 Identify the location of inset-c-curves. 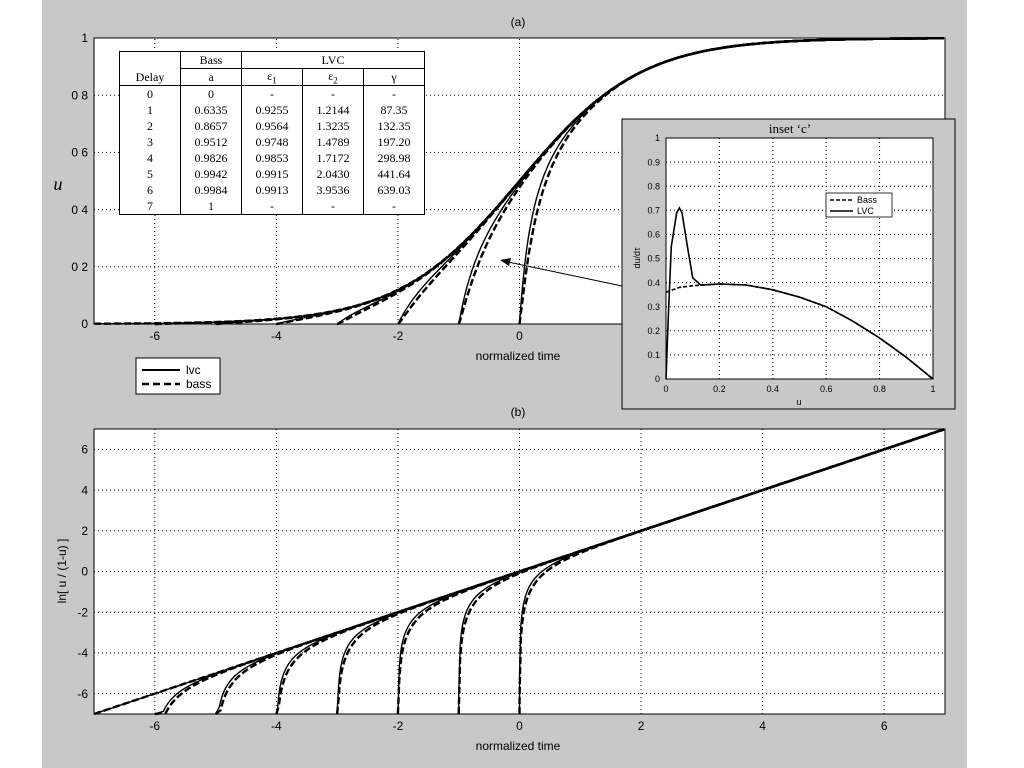
(799, 293).